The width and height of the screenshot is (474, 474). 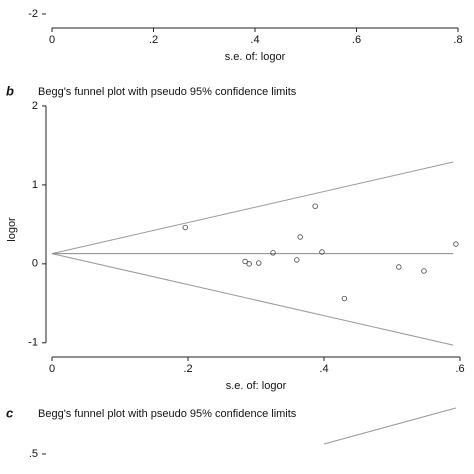 What do you see at coordinates (35, 264) in the screenshot?
I see `y-tick-label: 0` at bounding box center [35, 264].